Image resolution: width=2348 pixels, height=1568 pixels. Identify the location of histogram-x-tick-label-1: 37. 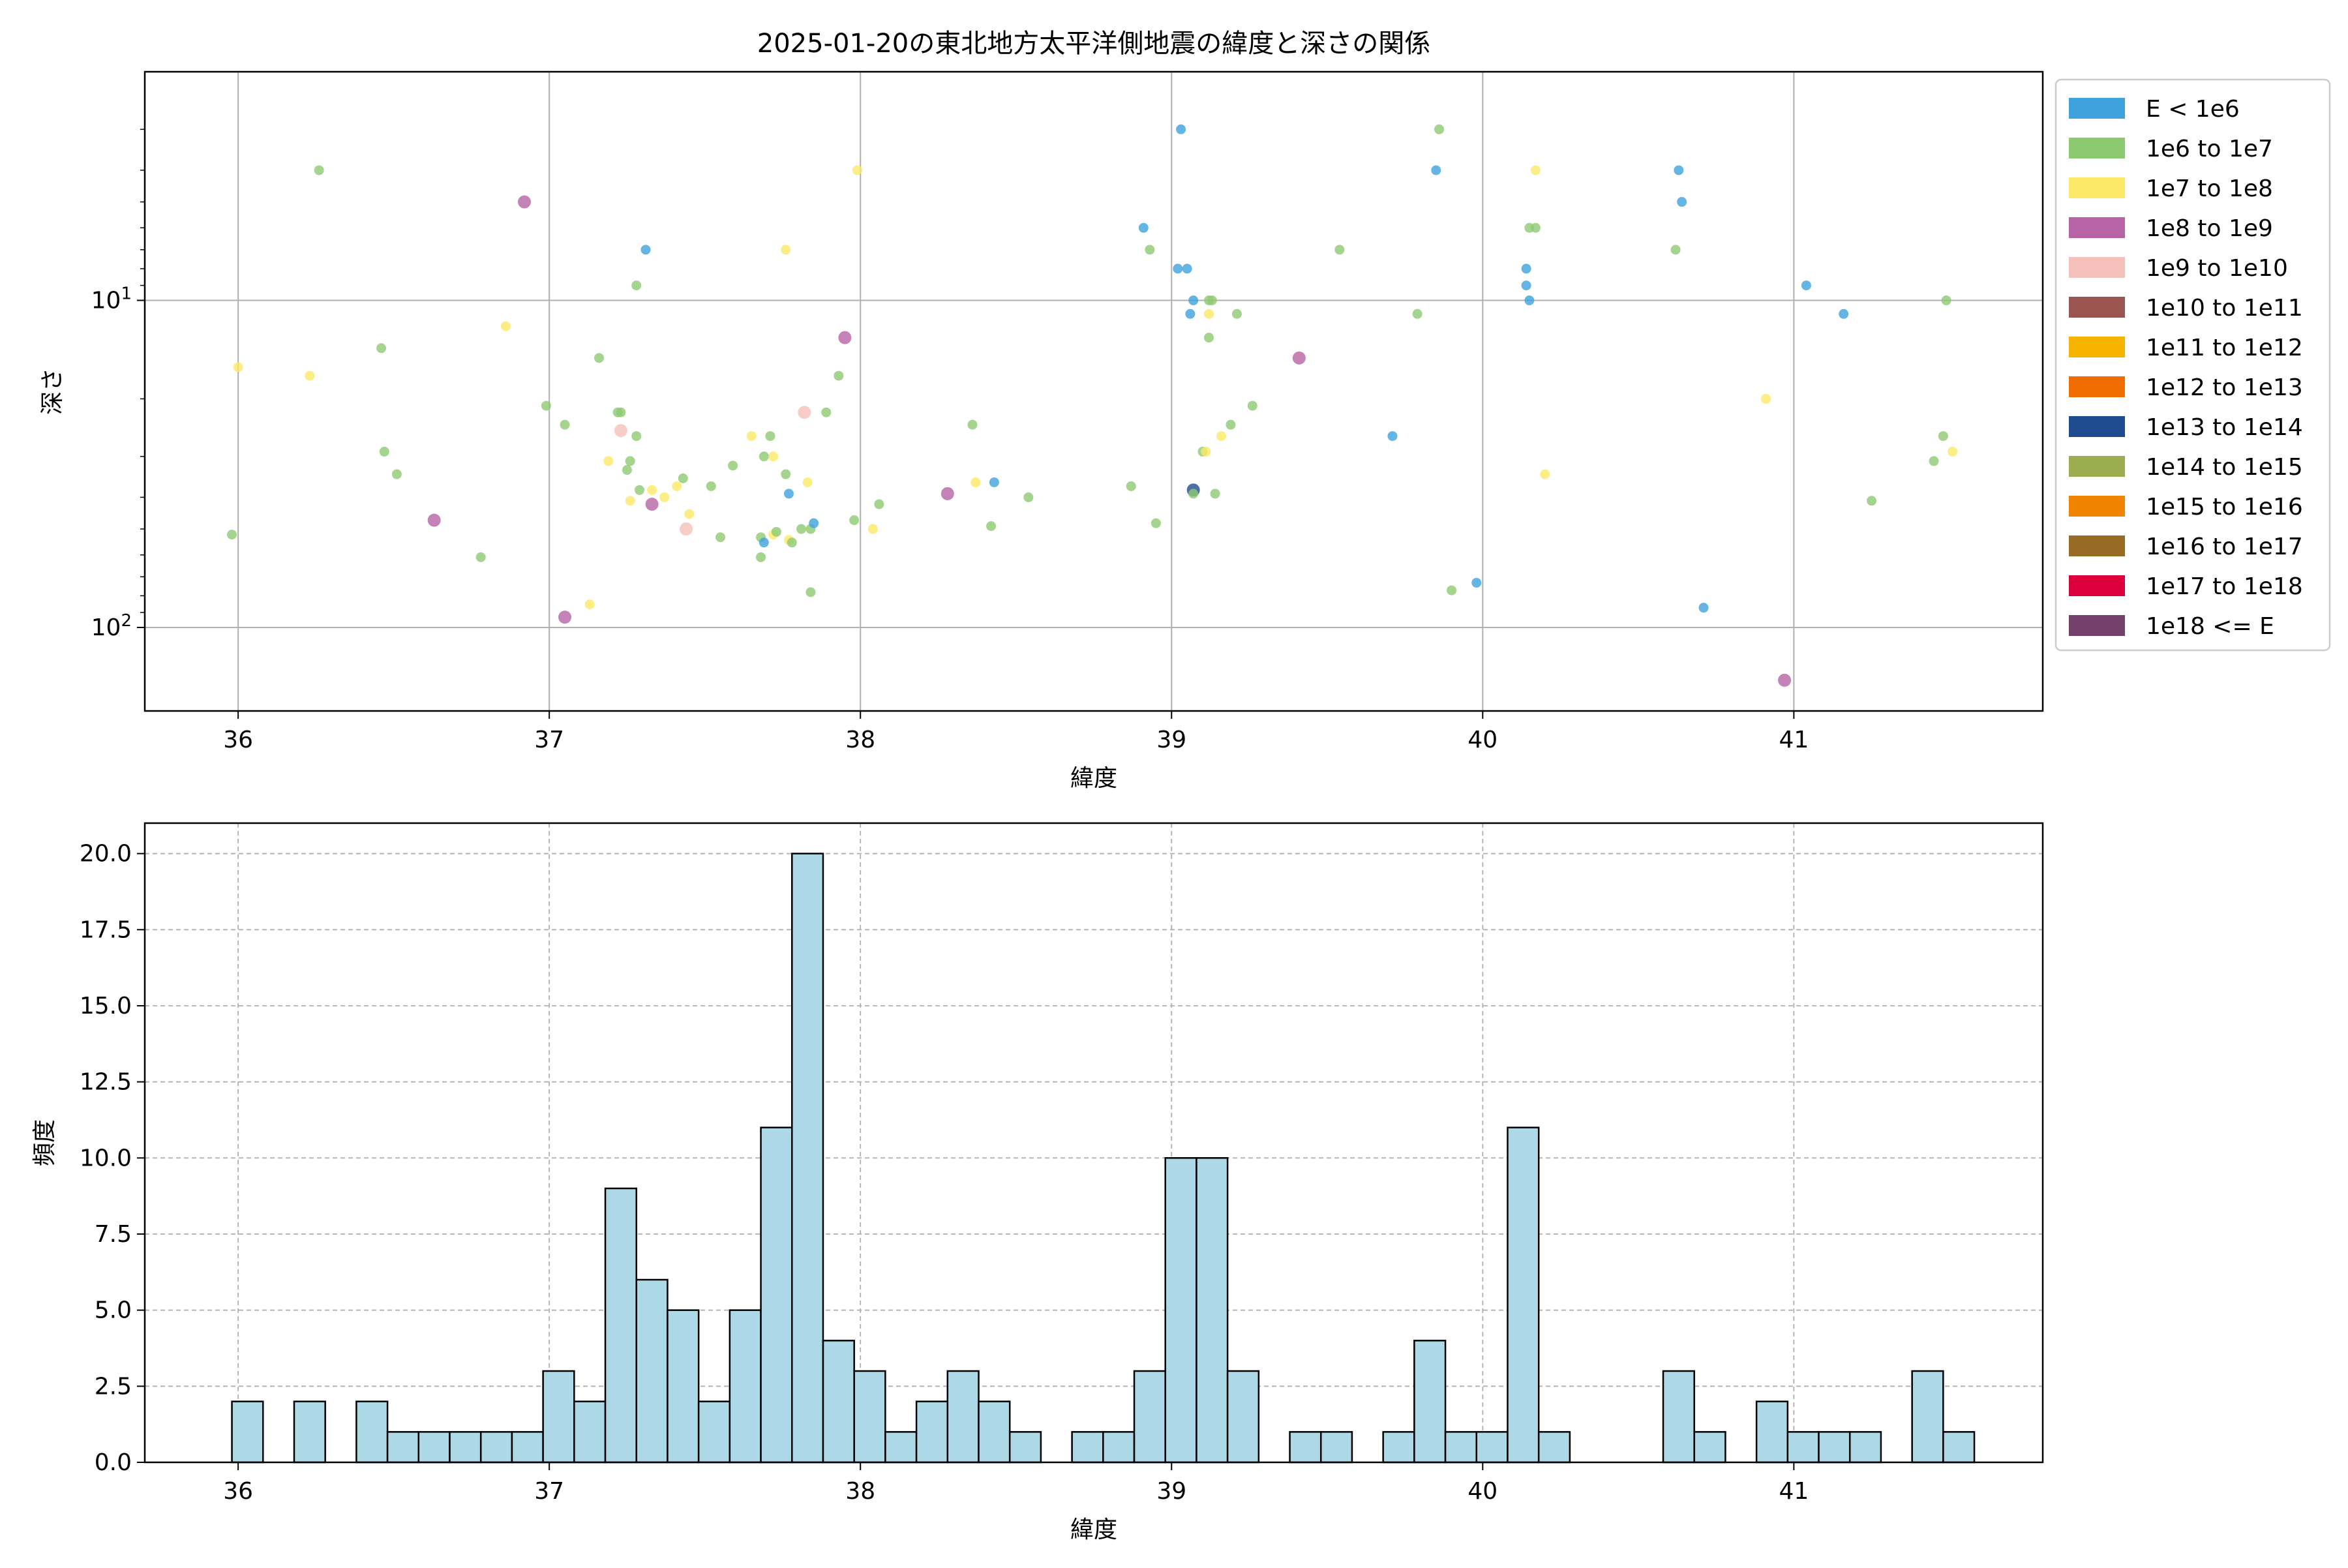
(549, 1491).